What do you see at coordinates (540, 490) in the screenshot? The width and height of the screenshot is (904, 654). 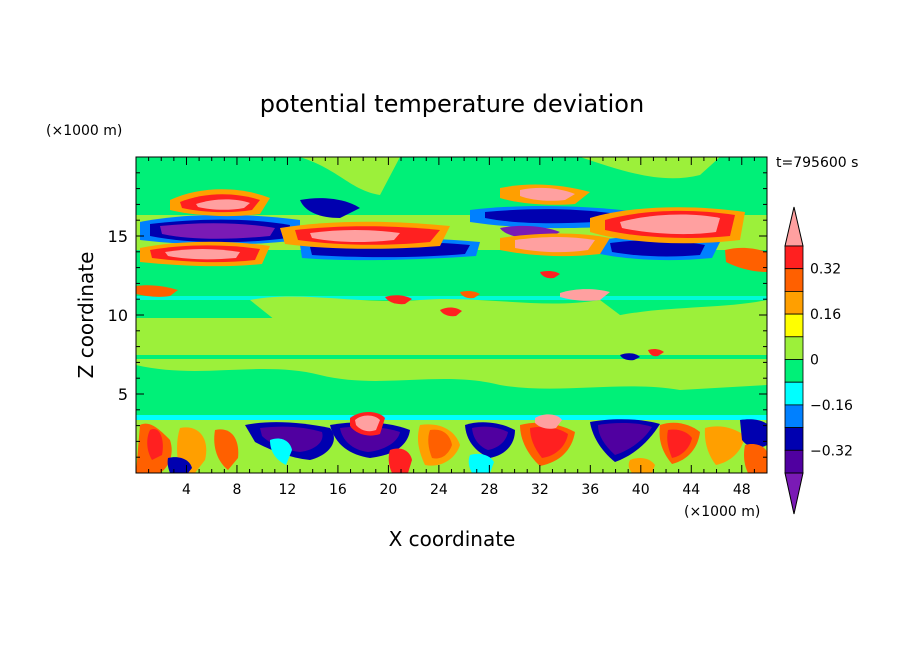 I see `x-tick-label: 32` at bounding box center [540, 490].